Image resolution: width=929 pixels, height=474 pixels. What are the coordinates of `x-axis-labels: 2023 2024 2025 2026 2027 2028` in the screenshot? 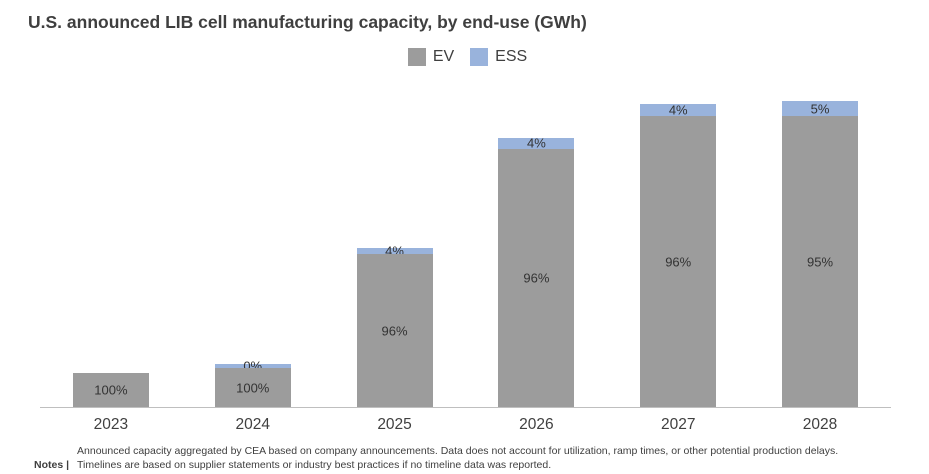 It's located at (465, 421).